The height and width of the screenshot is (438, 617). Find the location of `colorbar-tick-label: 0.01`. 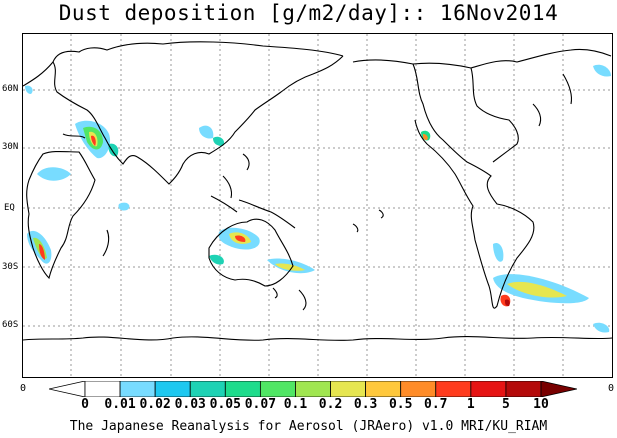

colorbar-tick-label: 0.01 is located at coordinates (120, 404).